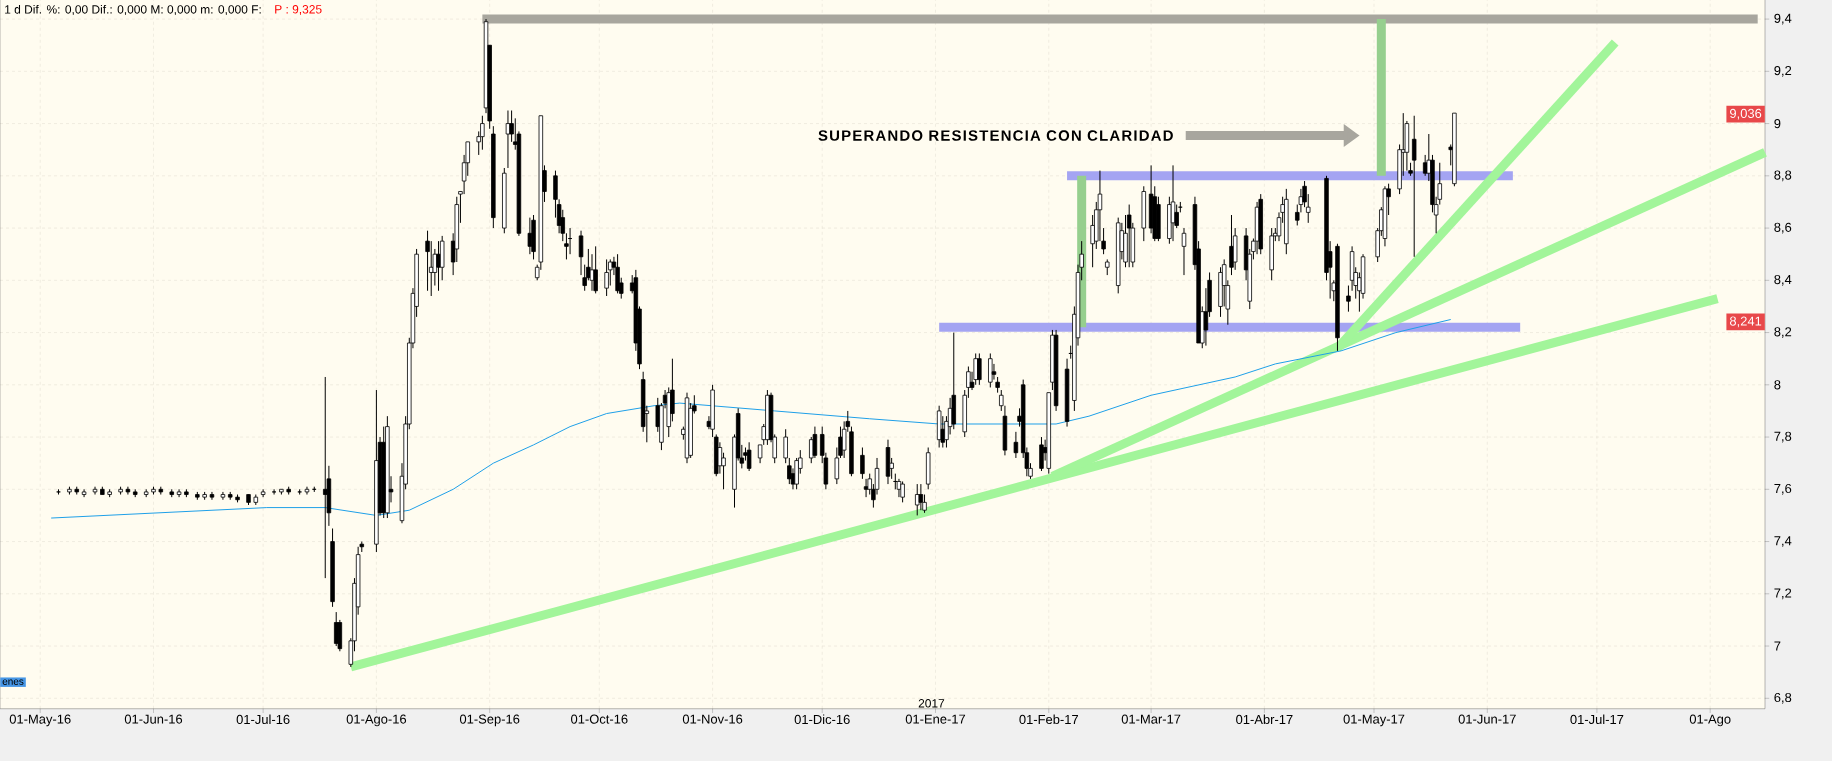  What do you see at coordinates (489, 720) in the screenshot?
I see `x-tick-label: 01-Sep-16` at bounding box center [489, 720].